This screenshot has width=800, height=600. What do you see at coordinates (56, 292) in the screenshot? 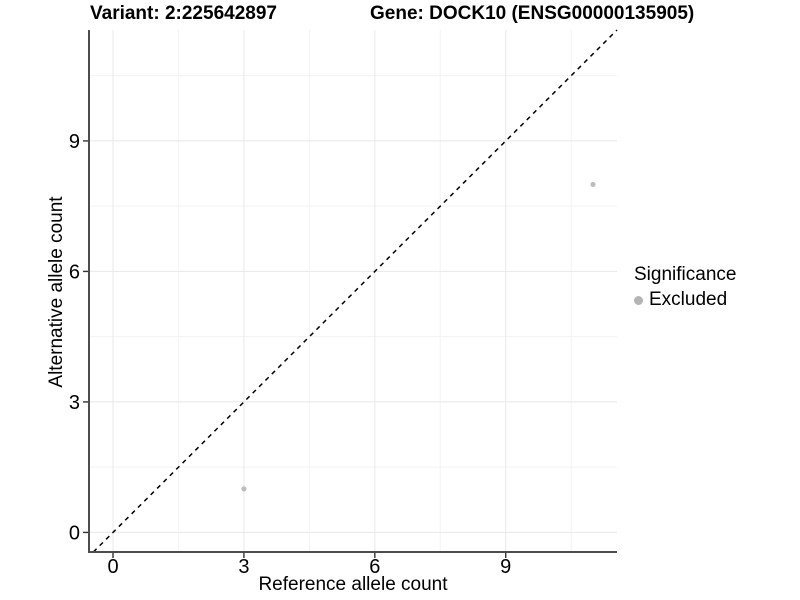
I see `y-axis-label: Alternative allele count` at bounding box center [56, 292].